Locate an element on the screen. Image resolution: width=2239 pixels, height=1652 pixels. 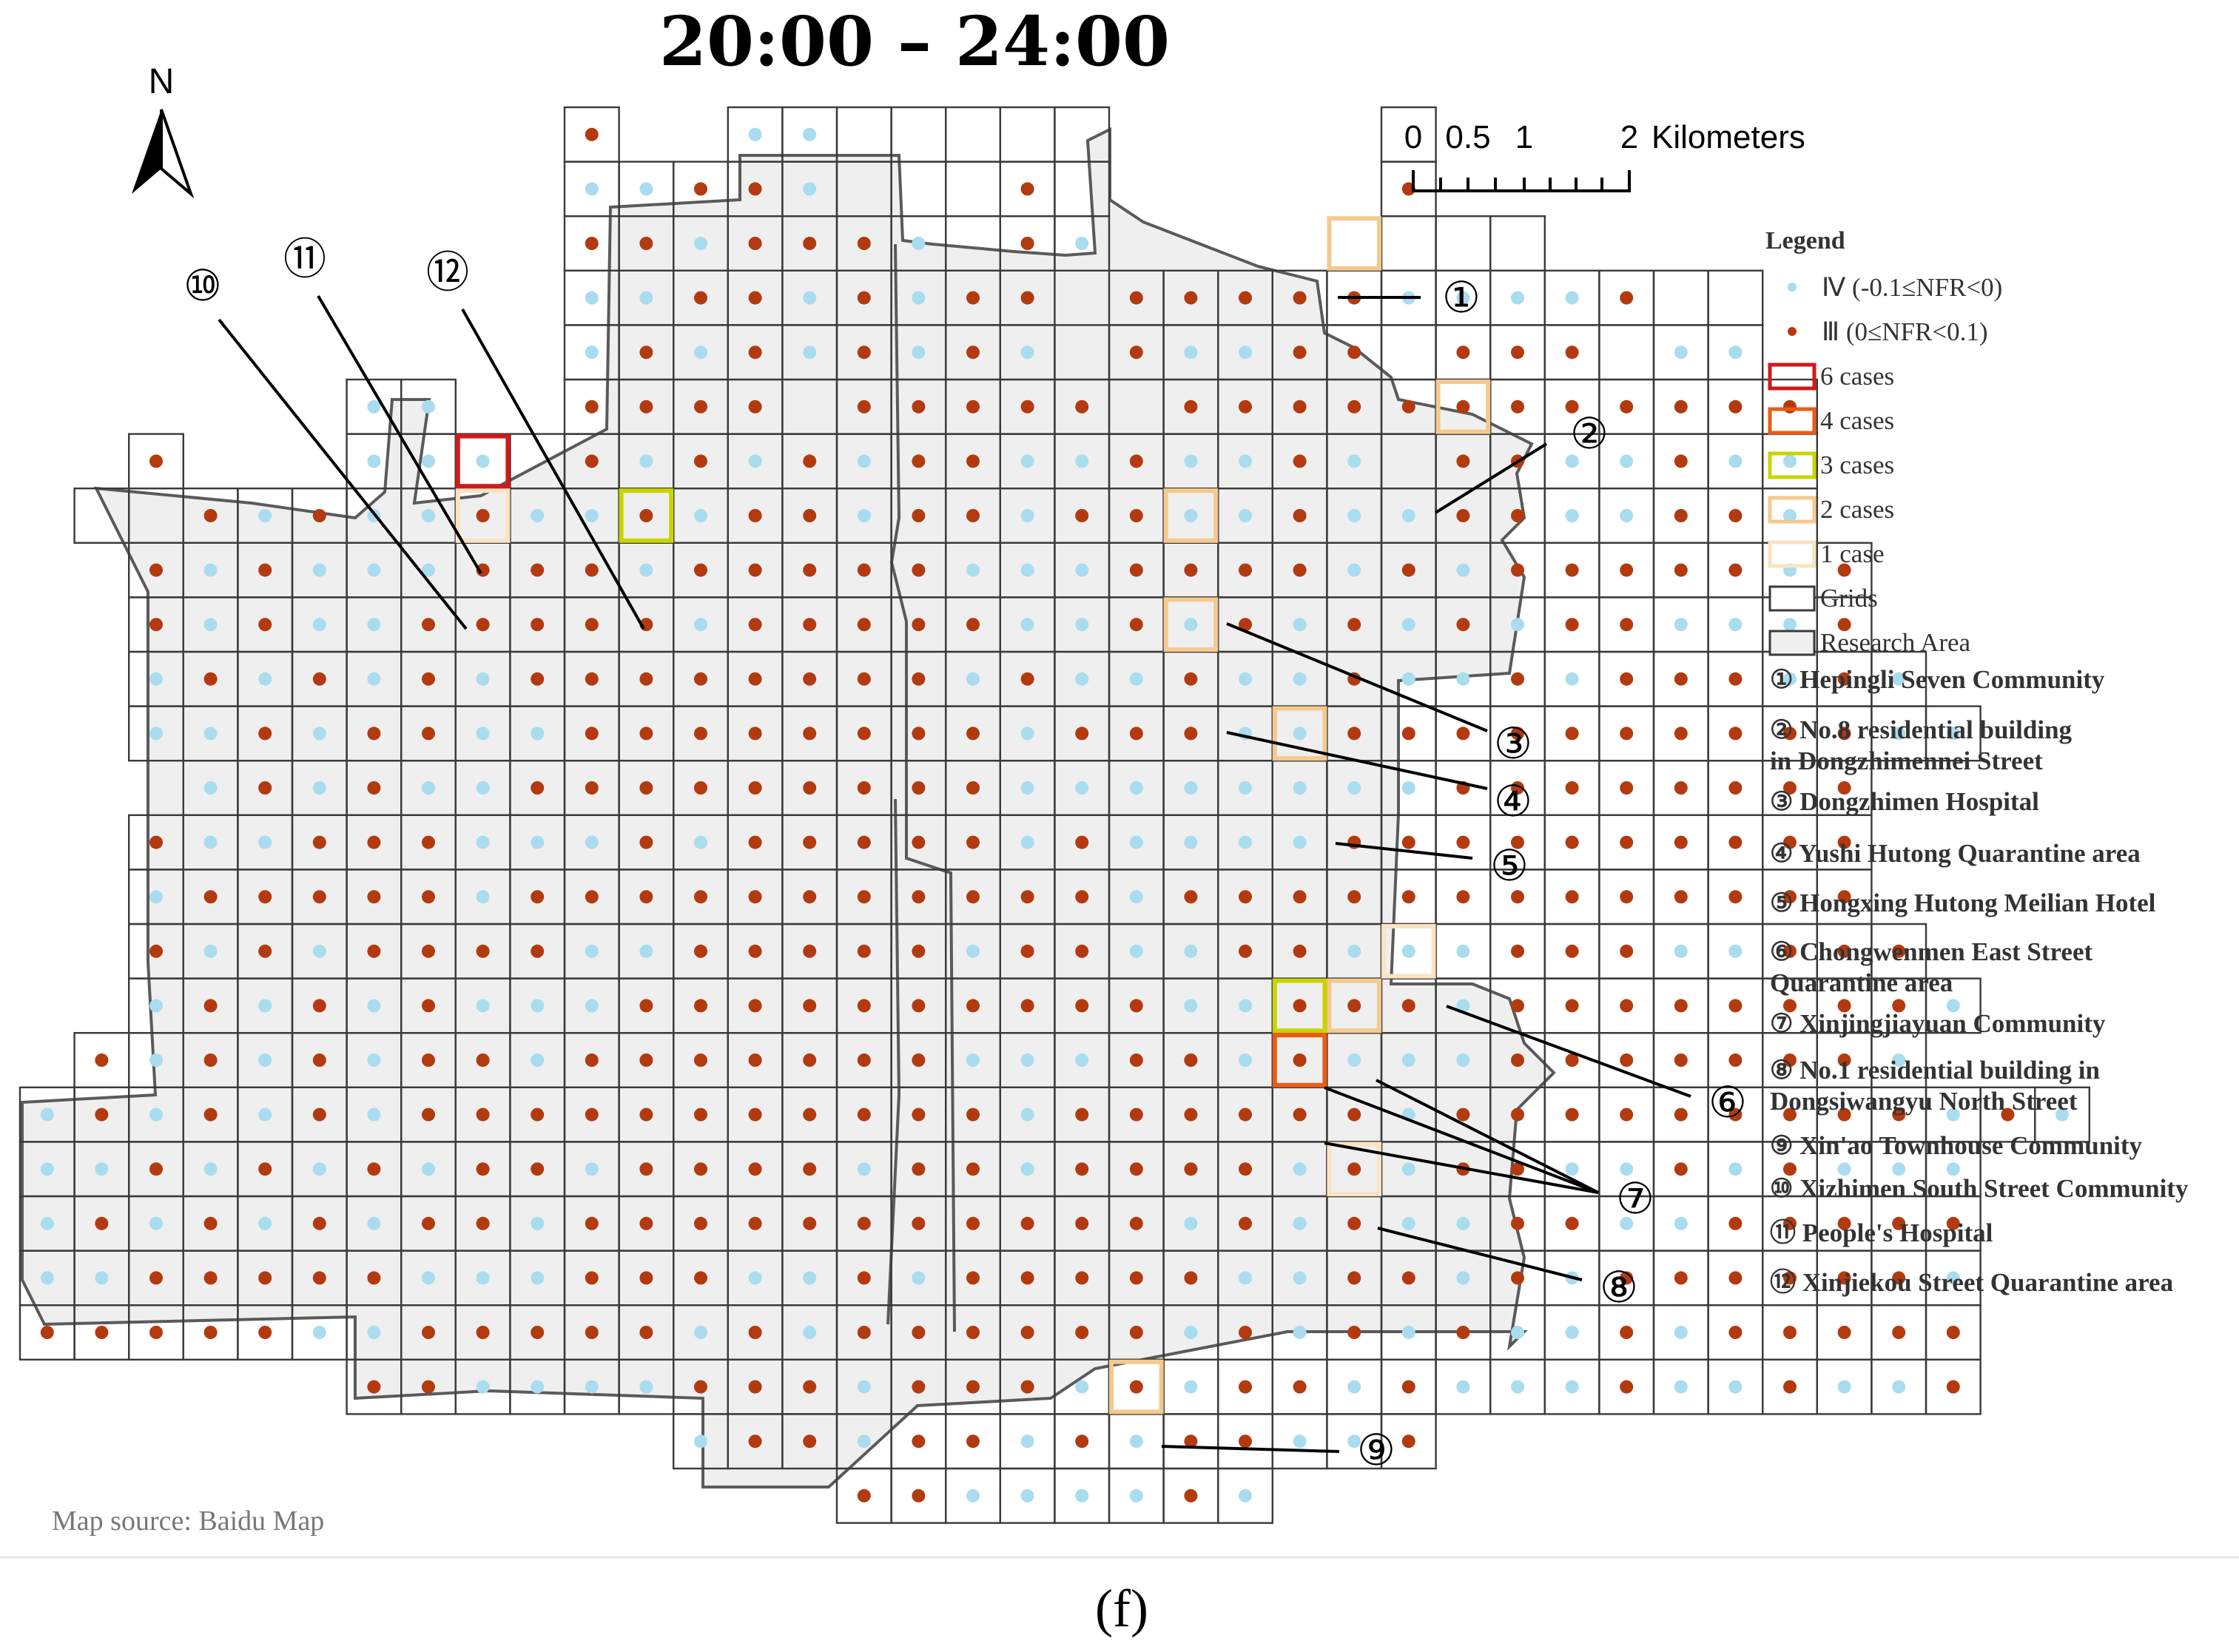
legend-grids-label: Grids is located at coordinates (1849, 598).